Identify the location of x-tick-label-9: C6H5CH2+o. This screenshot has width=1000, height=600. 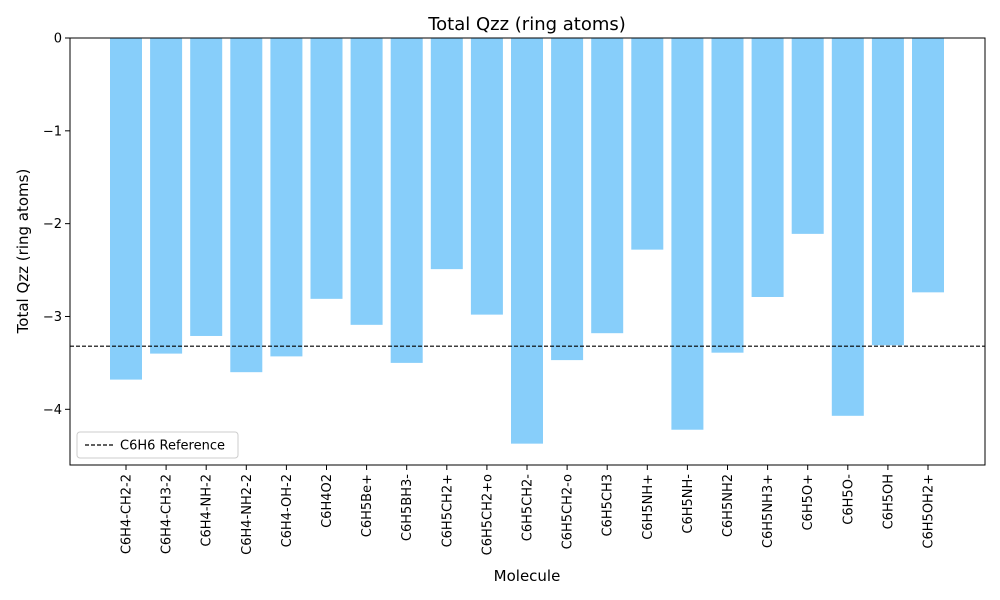
(487, 514).